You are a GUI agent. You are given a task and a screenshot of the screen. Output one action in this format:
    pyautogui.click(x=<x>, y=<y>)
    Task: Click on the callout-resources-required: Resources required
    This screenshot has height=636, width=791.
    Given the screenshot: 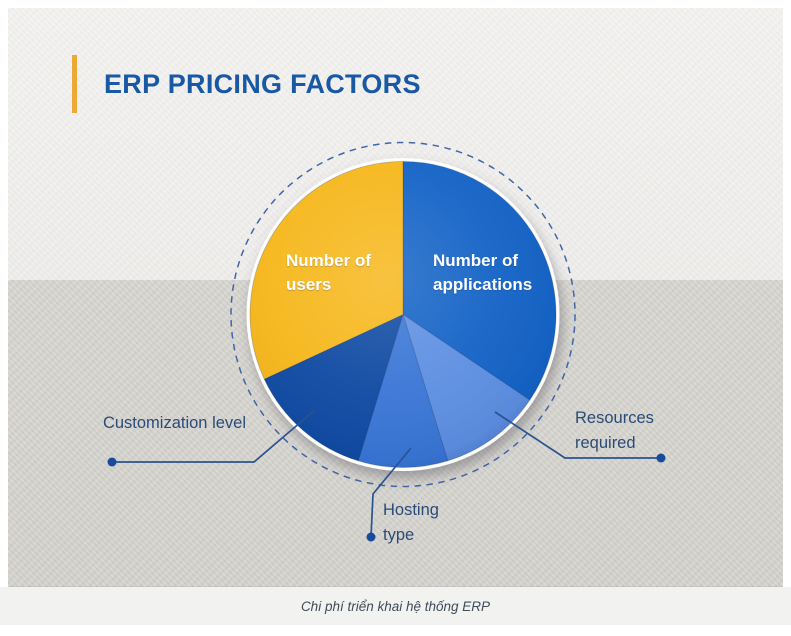 What is the action you would take?
    pyautogui.click(x=614, y=430)
    